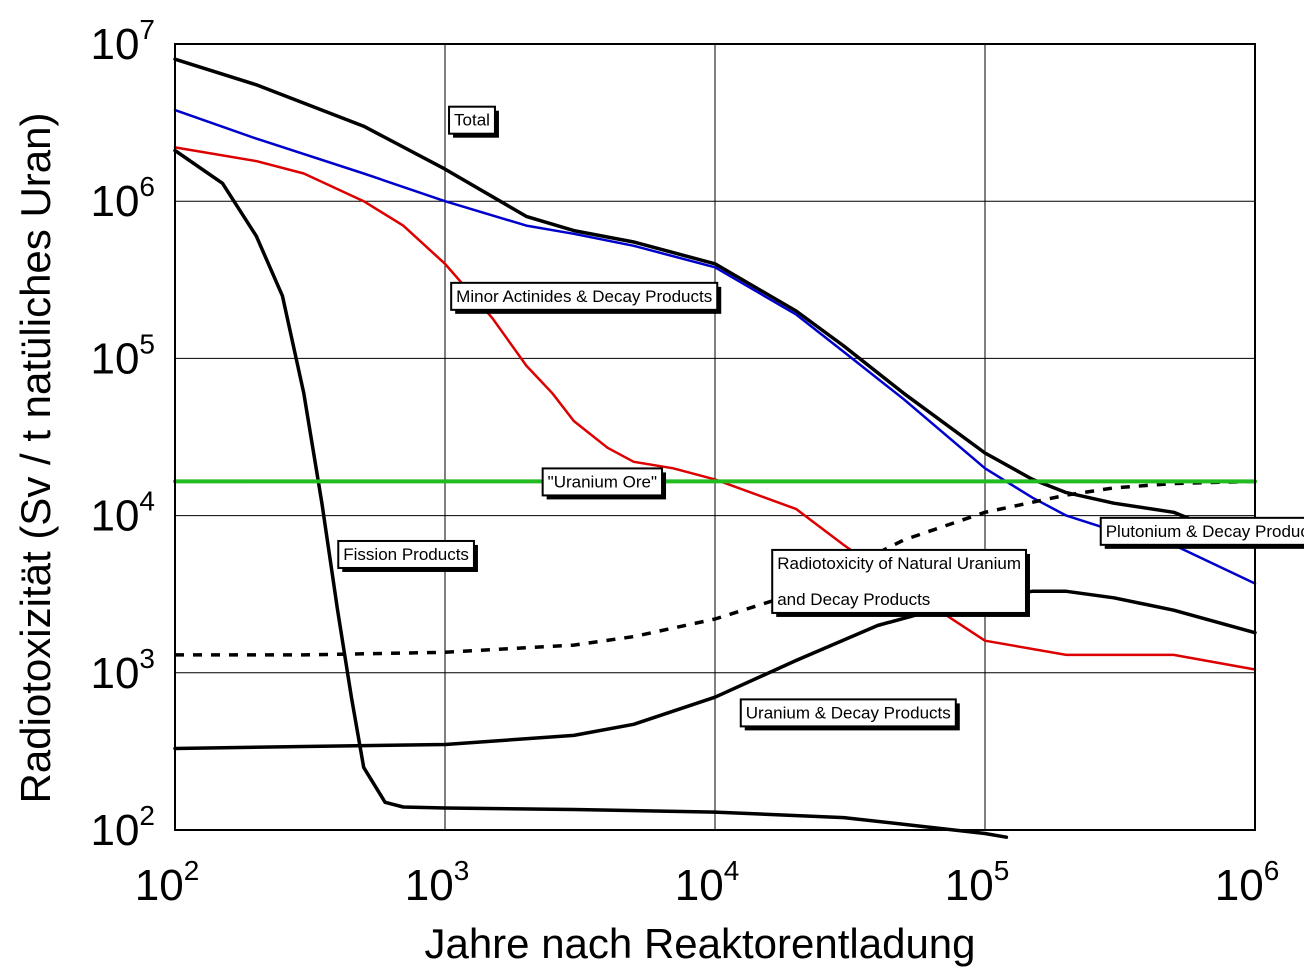 The width and height of the screenshot is (1304, 976). I want to click on annotation-label: Uranium & Decay Products, so click(849, 714).